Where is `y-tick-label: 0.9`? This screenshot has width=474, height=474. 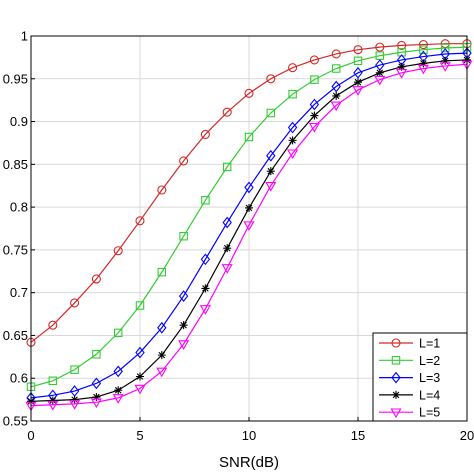
y-tick-label: 0.9 is located at coordinates (19, 121).